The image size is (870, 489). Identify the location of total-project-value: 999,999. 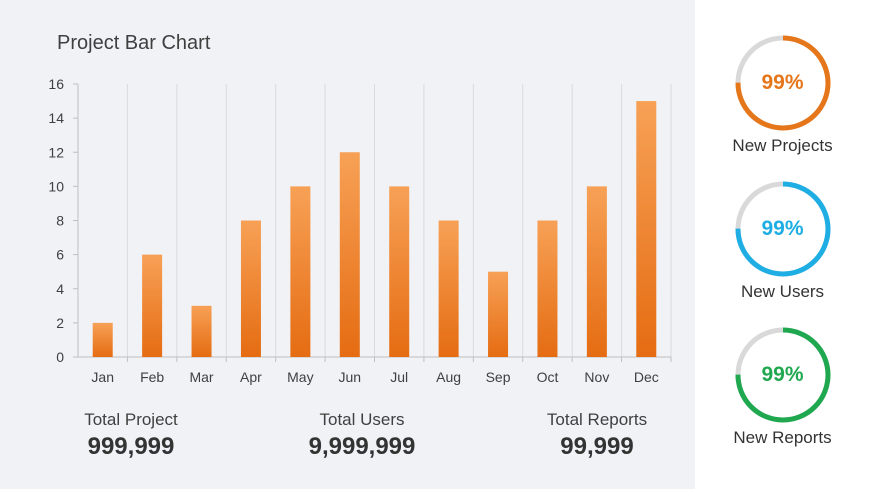
(131, 446).